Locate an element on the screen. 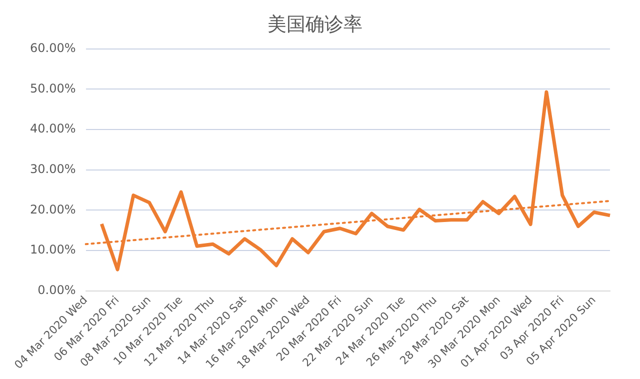 The width and height of the screenshot is (640, 379). y-tick-label: 30.00% is located at coordinates (53, 169).